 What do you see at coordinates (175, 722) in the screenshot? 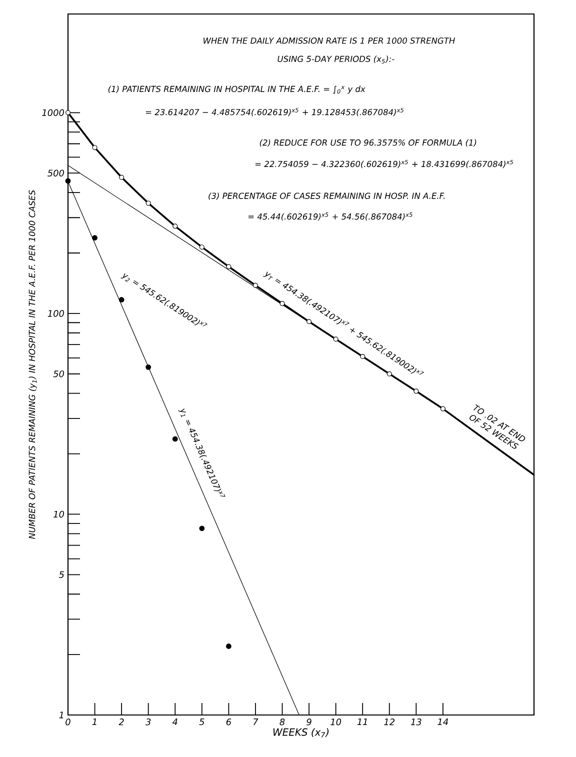
I see `x-tick-label: 4` at bounding box center [175, 722].